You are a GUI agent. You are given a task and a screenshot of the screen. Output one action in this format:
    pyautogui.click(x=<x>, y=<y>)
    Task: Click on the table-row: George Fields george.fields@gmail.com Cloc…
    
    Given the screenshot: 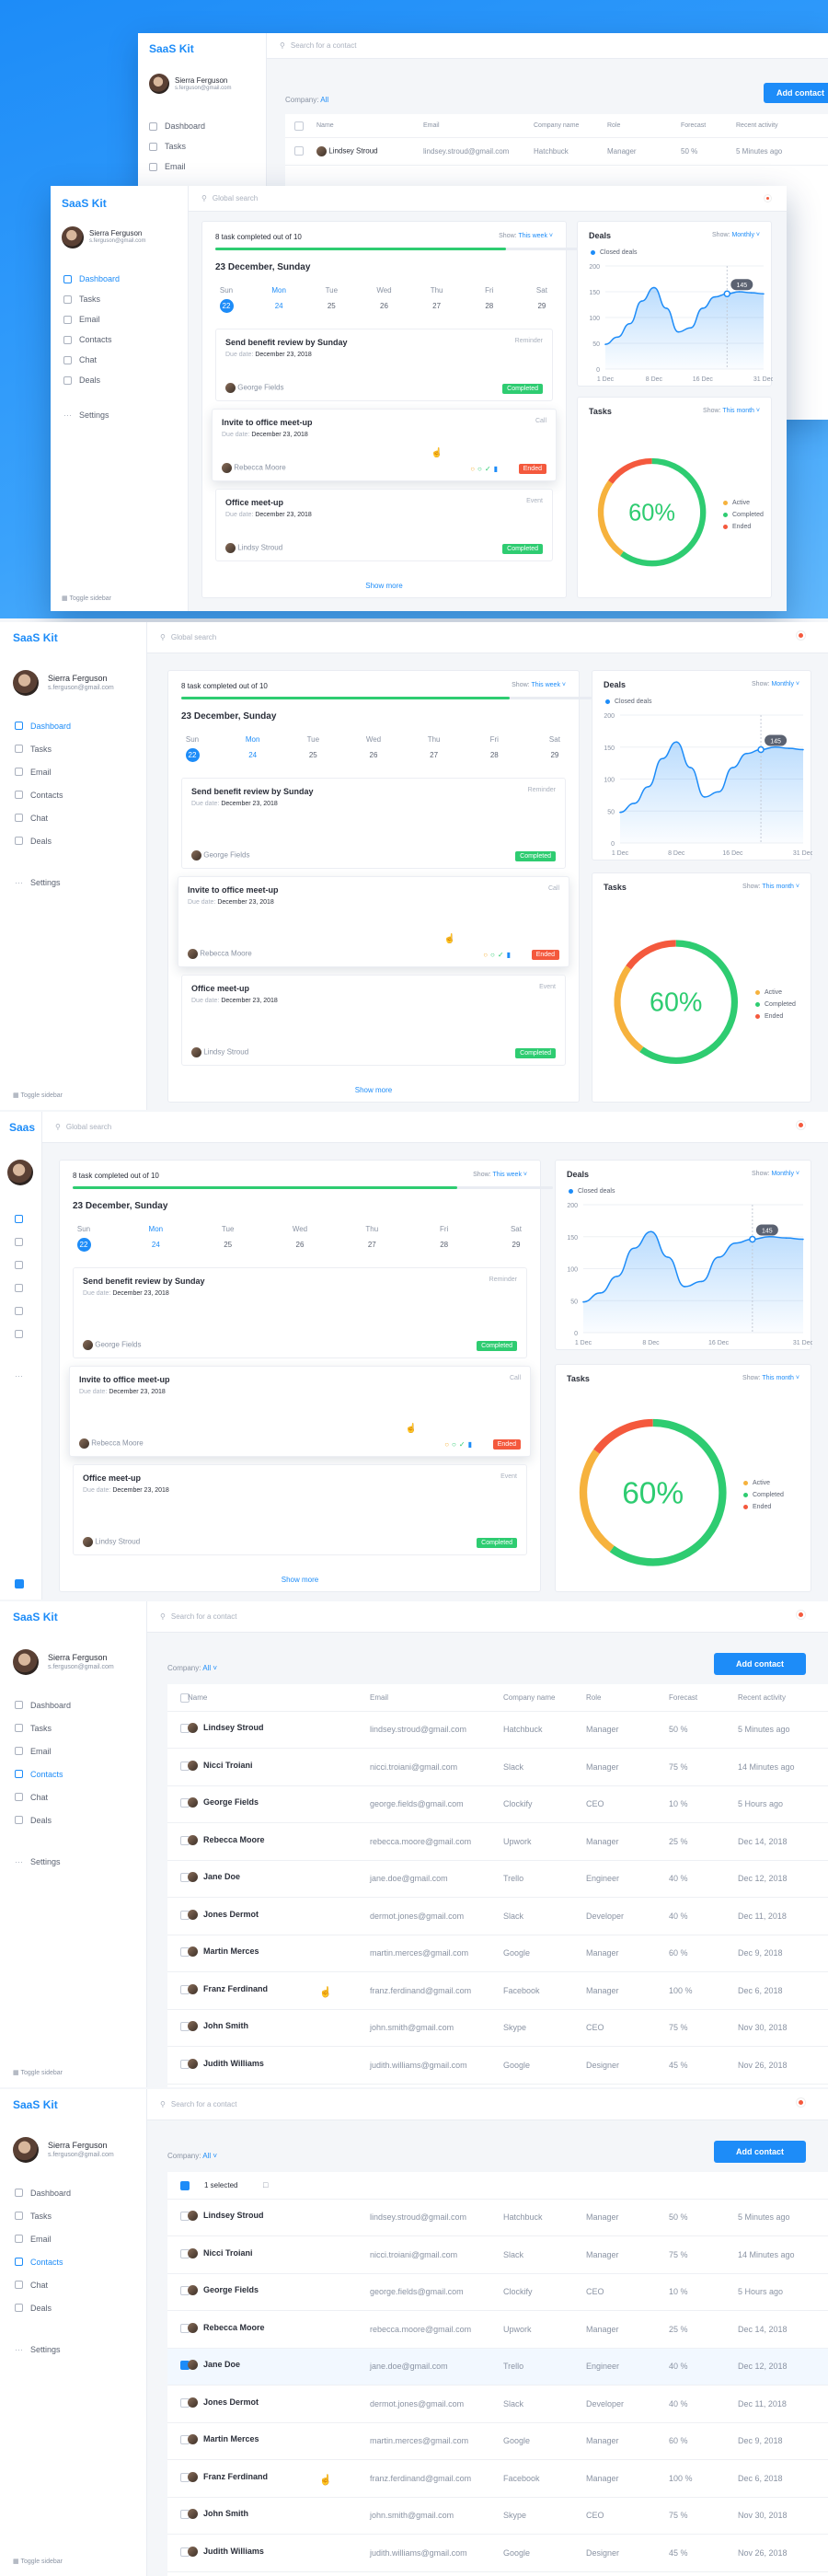 What is the action you would take?
    pyautogui.click(x=497, y=1804)
    